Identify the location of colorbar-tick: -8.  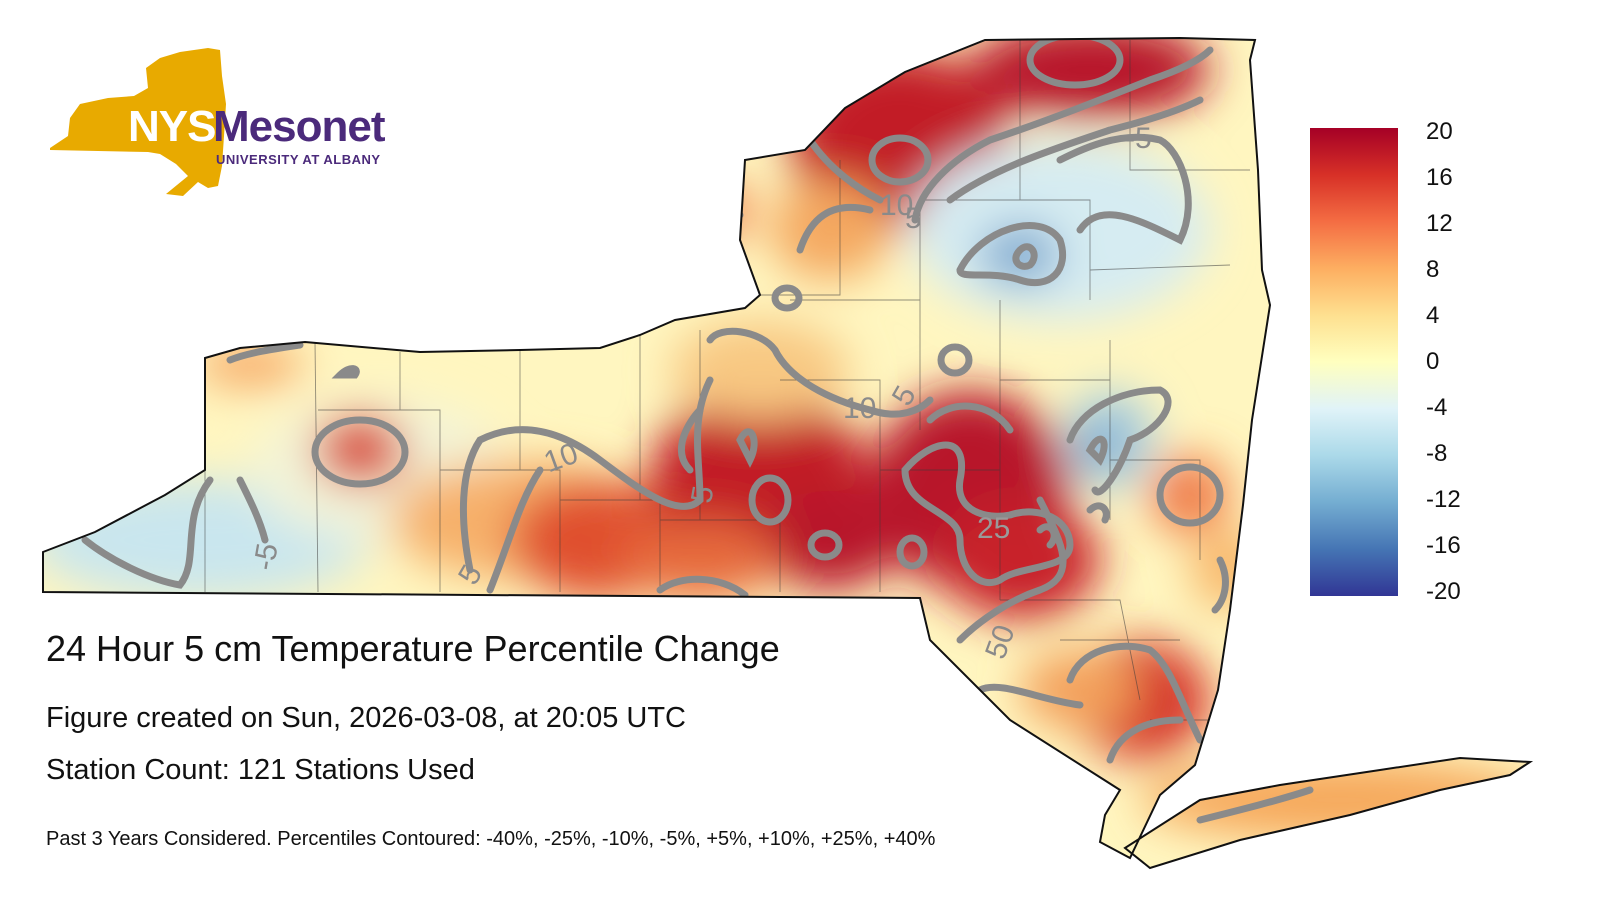
(1437, 453).